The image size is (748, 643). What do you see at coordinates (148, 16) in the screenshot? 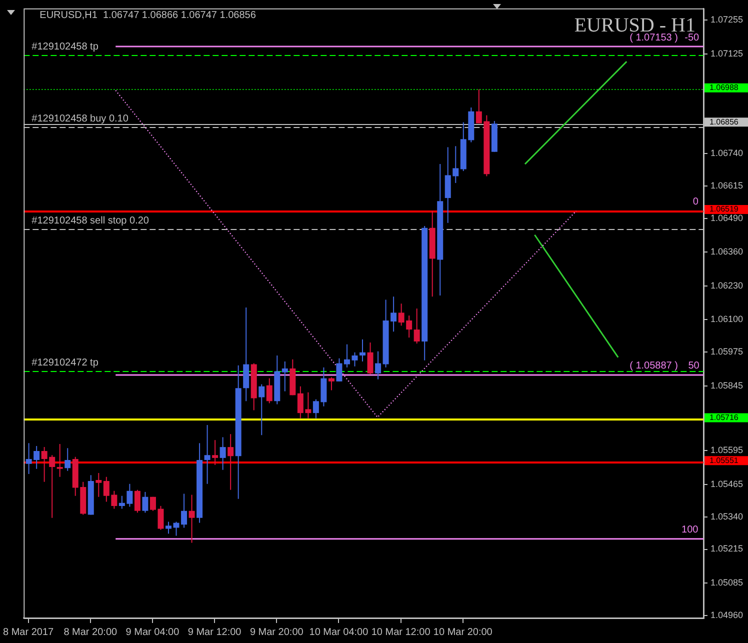
I see `chart-subtitle: EURUSD,H1 1.06747 1.06866 1.06747 1.06856` at bounding box center [148, 16].